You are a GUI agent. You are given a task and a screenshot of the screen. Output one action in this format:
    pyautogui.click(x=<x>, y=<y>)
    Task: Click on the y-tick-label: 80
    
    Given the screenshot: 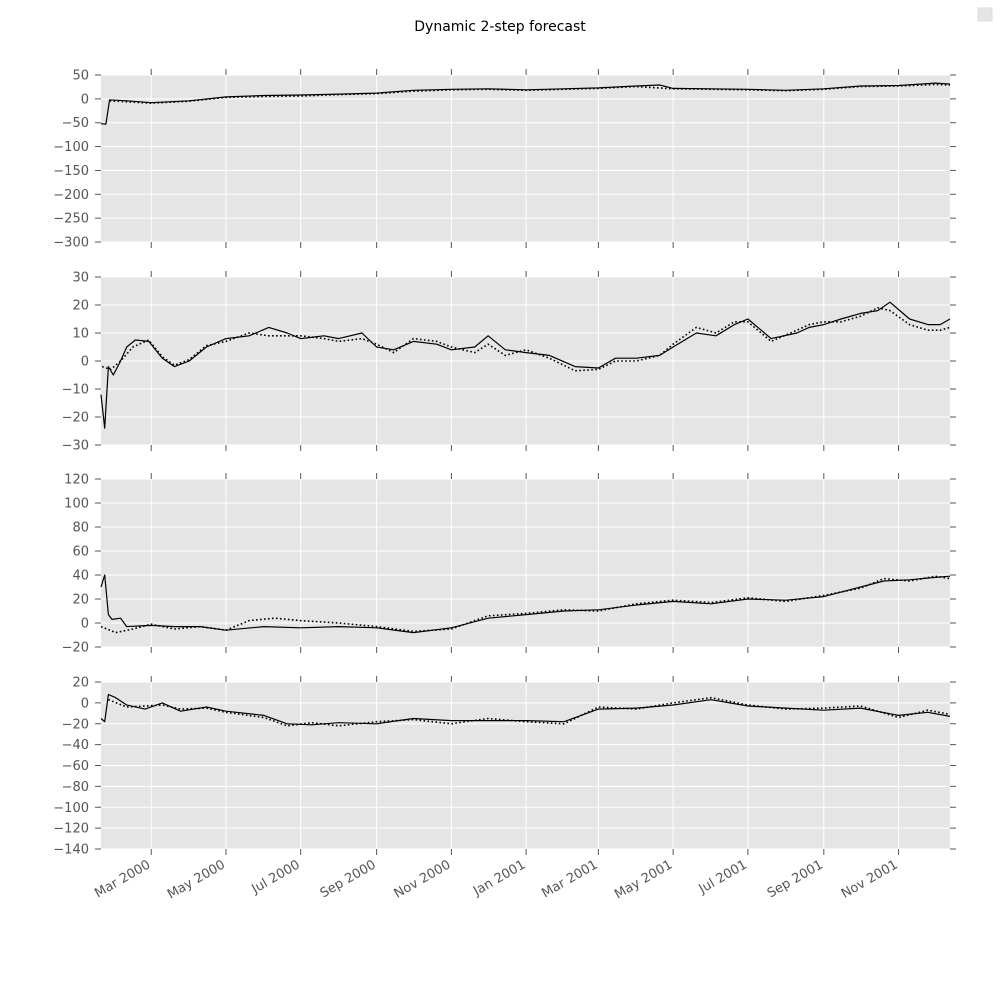 What is the action you would take?
    pyautogui.click(x=80, y=528)
    